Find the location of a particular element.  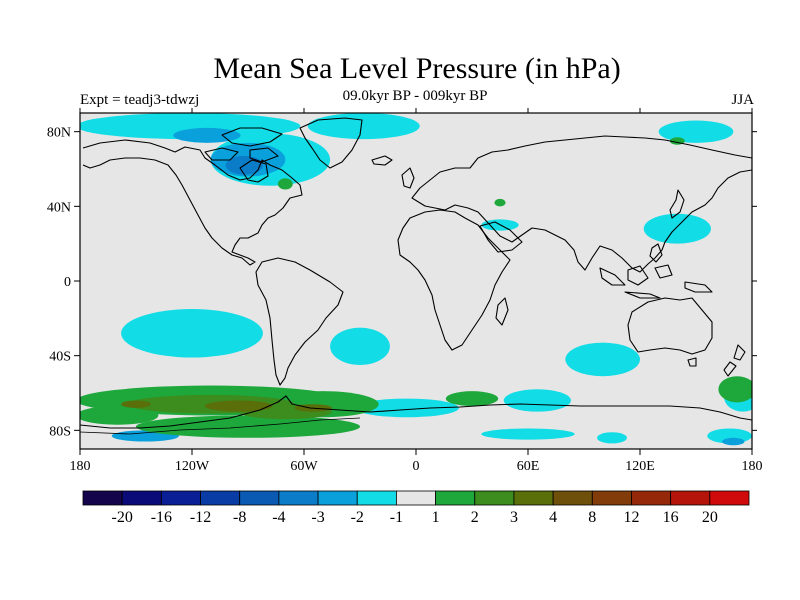

experiment-label: Expt = teadj3-tdwzj is located at coordinates (140, 100).